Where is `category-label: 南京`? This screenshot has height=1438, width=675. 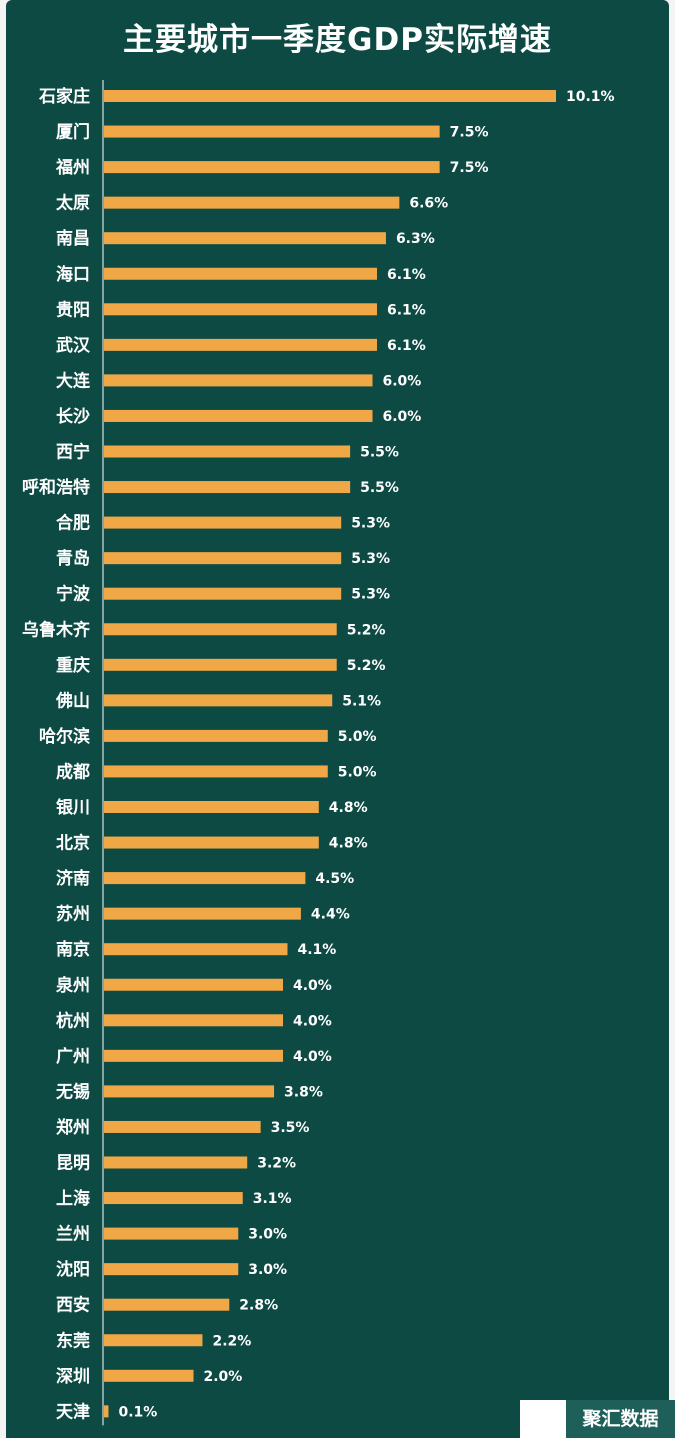
category-label: 南京 is located at coordinates (73, 949).